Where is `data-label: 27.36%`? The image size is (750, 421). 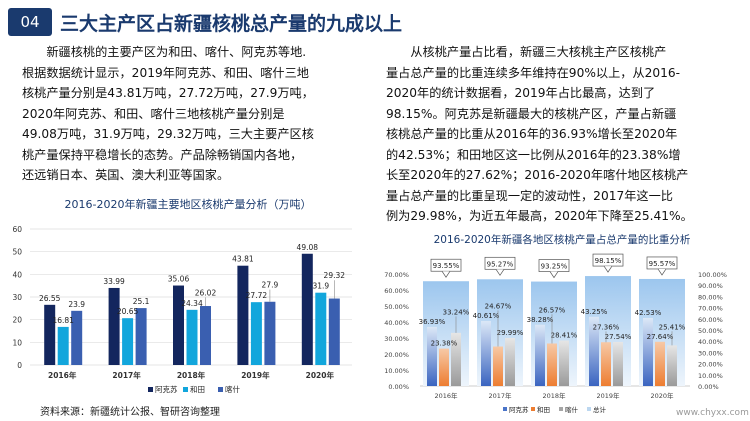 data-label: 27.36% is located at coordinates (606, 327).